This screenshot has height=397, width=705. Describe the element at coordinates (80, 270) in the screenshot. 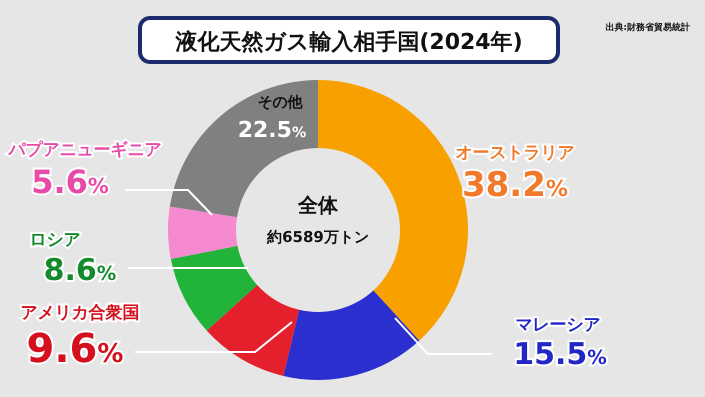

I see `data-label: 8.6%` at that location.